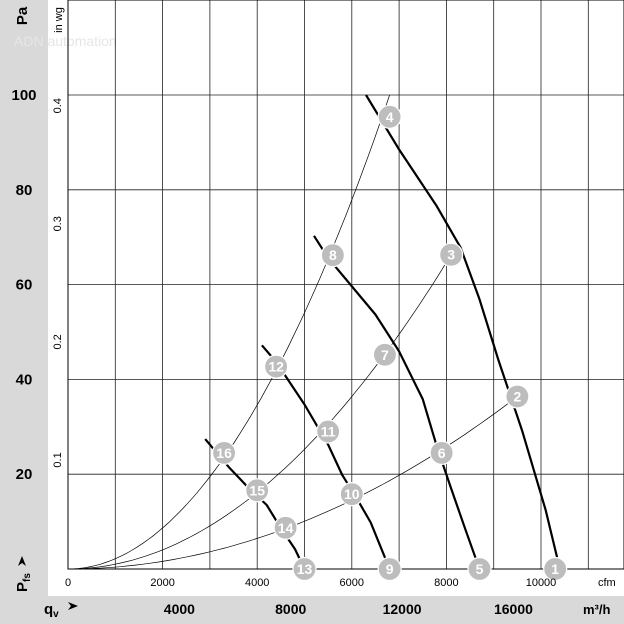  Describe the element at coordinates (352, 583) in the screenshot. I see `cfm-tick-label: 6000` at that location.